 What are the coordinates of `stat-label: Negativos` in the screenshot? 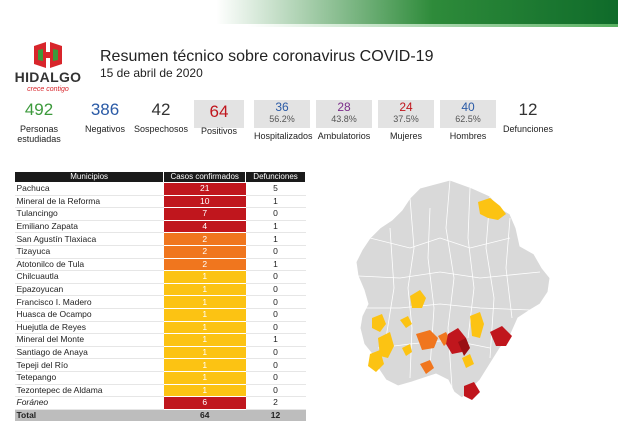 It's located at (105, 129).